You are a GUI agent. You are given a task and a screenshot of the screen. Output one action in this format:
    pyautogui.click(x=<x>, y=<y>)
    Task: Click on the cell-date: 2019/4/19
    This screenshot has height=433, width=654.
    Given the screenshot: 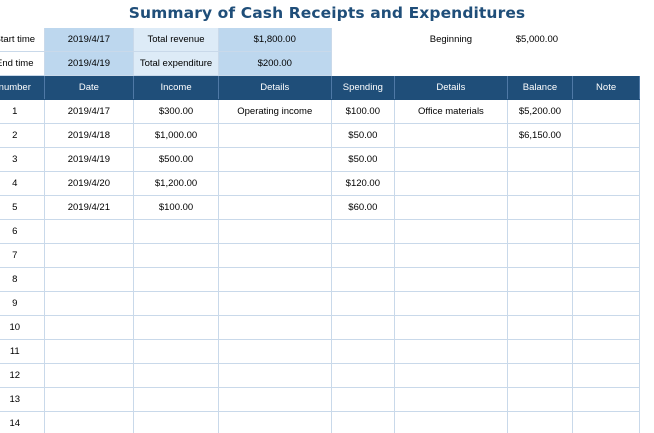 What is the action you would take?
    pyautogui.click(x=89, y=159)
    